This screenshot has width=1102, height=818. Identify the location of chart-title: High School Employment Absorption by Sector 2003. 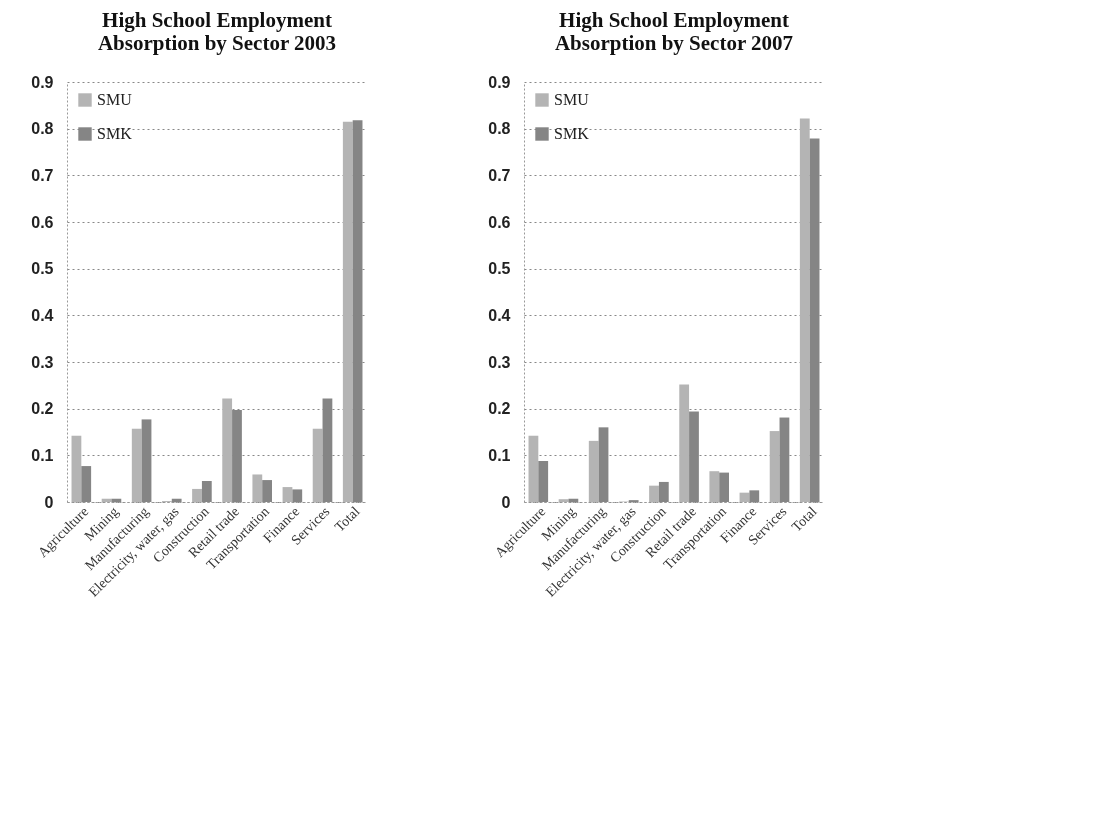
(217, 31).